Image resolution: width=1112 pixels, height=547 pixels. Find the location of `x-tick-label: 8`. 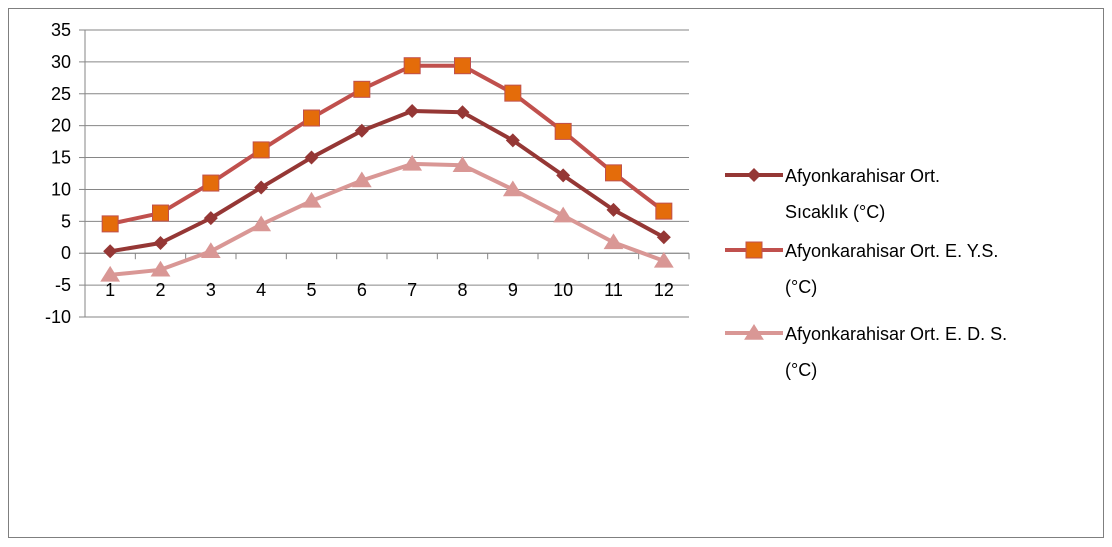

x-tick-label: 8 is located at coordinates (462, 290).